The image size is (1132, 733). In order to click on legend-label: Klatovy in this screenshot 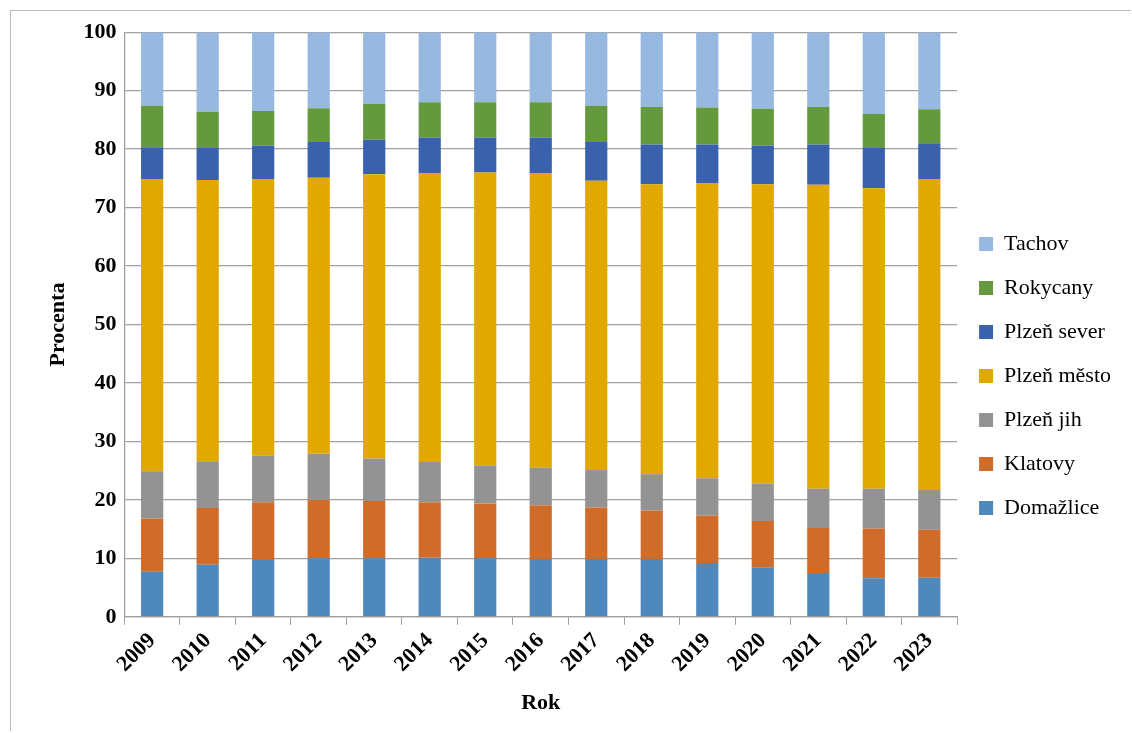, I will do `click(1039, 462)`.